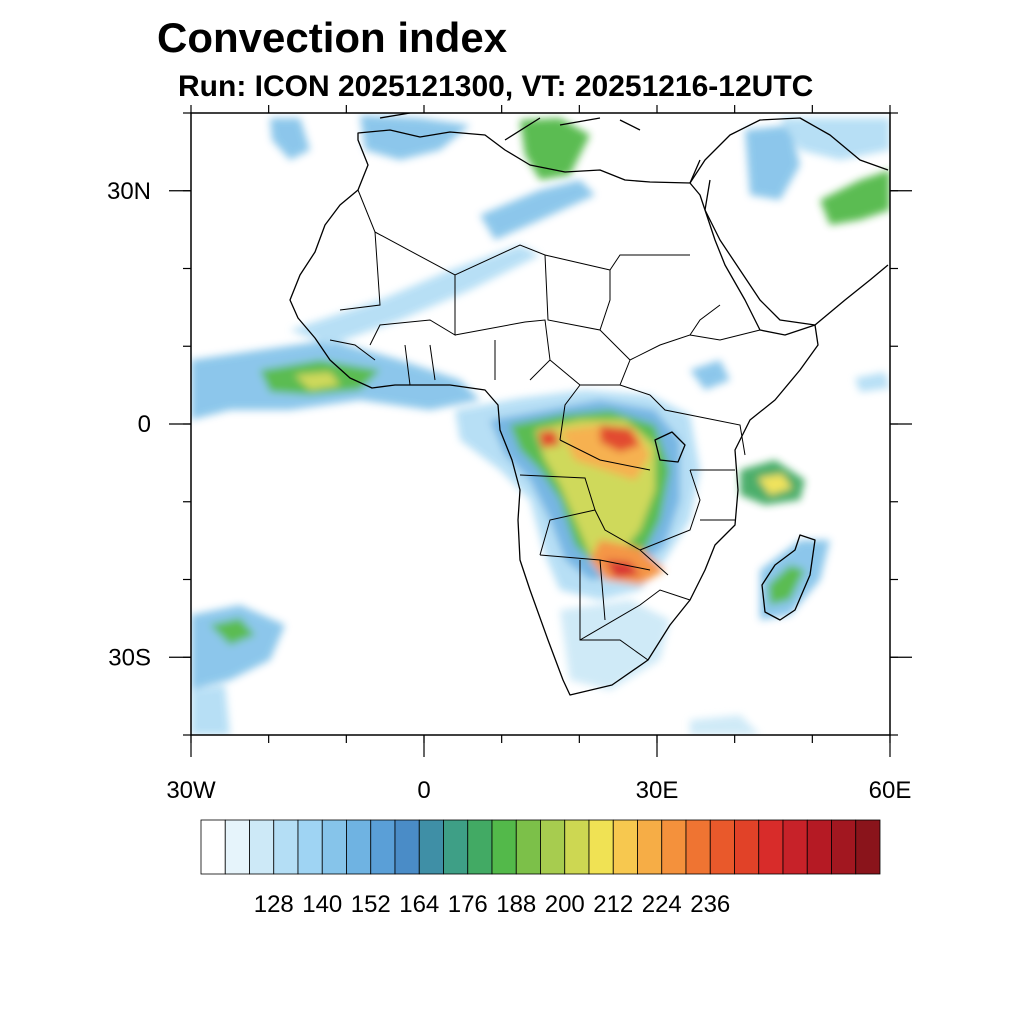 The height and width of the screenshot is (1024, 1024). Describe the element at coordinates (129, 191) in the screenshot. I see `lat-tick-label: 30N` at that location.